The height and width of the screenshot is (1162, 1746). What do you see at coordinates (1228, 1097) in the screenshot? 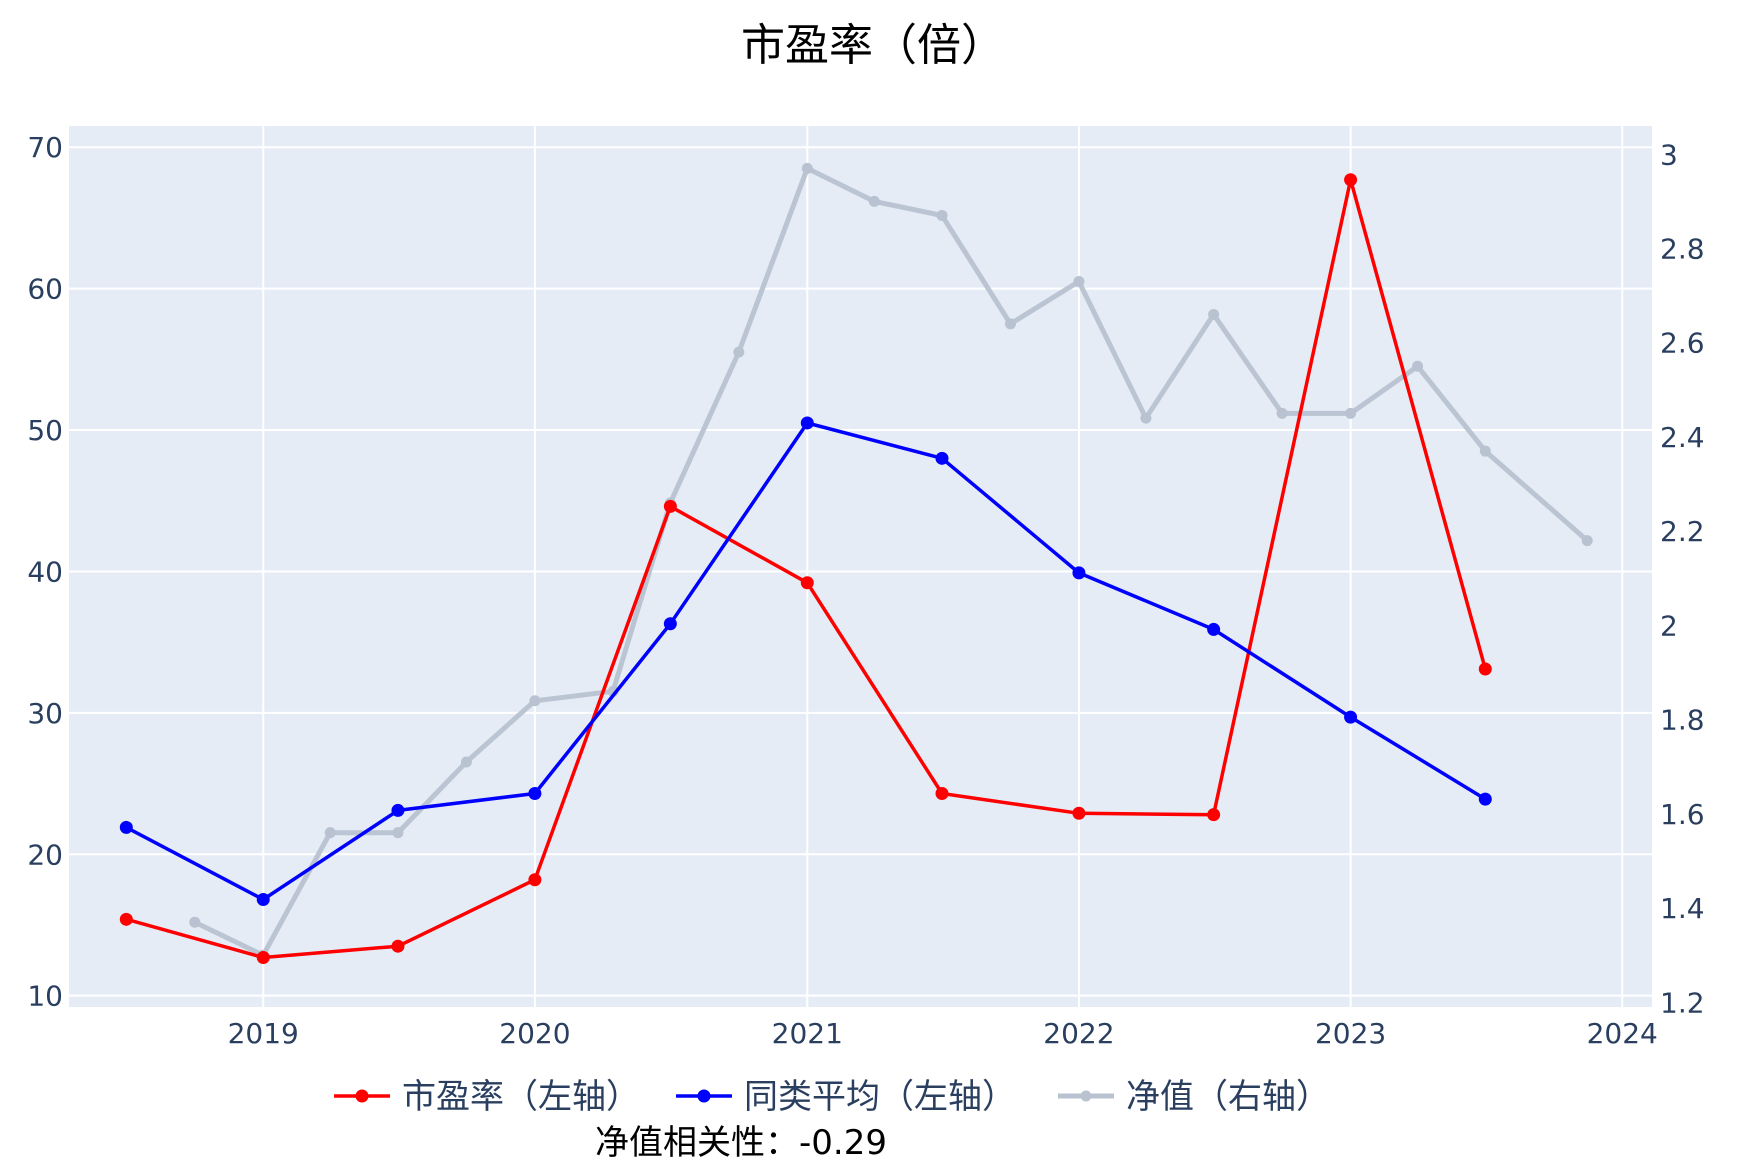
I see `legend-label: 净值（右轴）` at bounding box center [1228, 1097].